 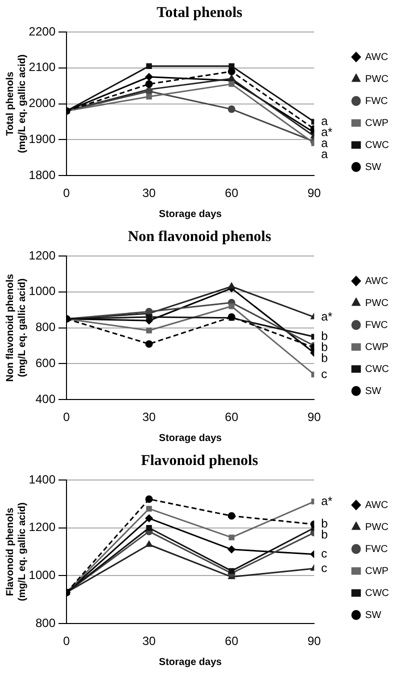 What do you see at coordinates (42, 103) in the screenshot?
I see `y-tick-label: 2000` at bounding box center [42, 103].